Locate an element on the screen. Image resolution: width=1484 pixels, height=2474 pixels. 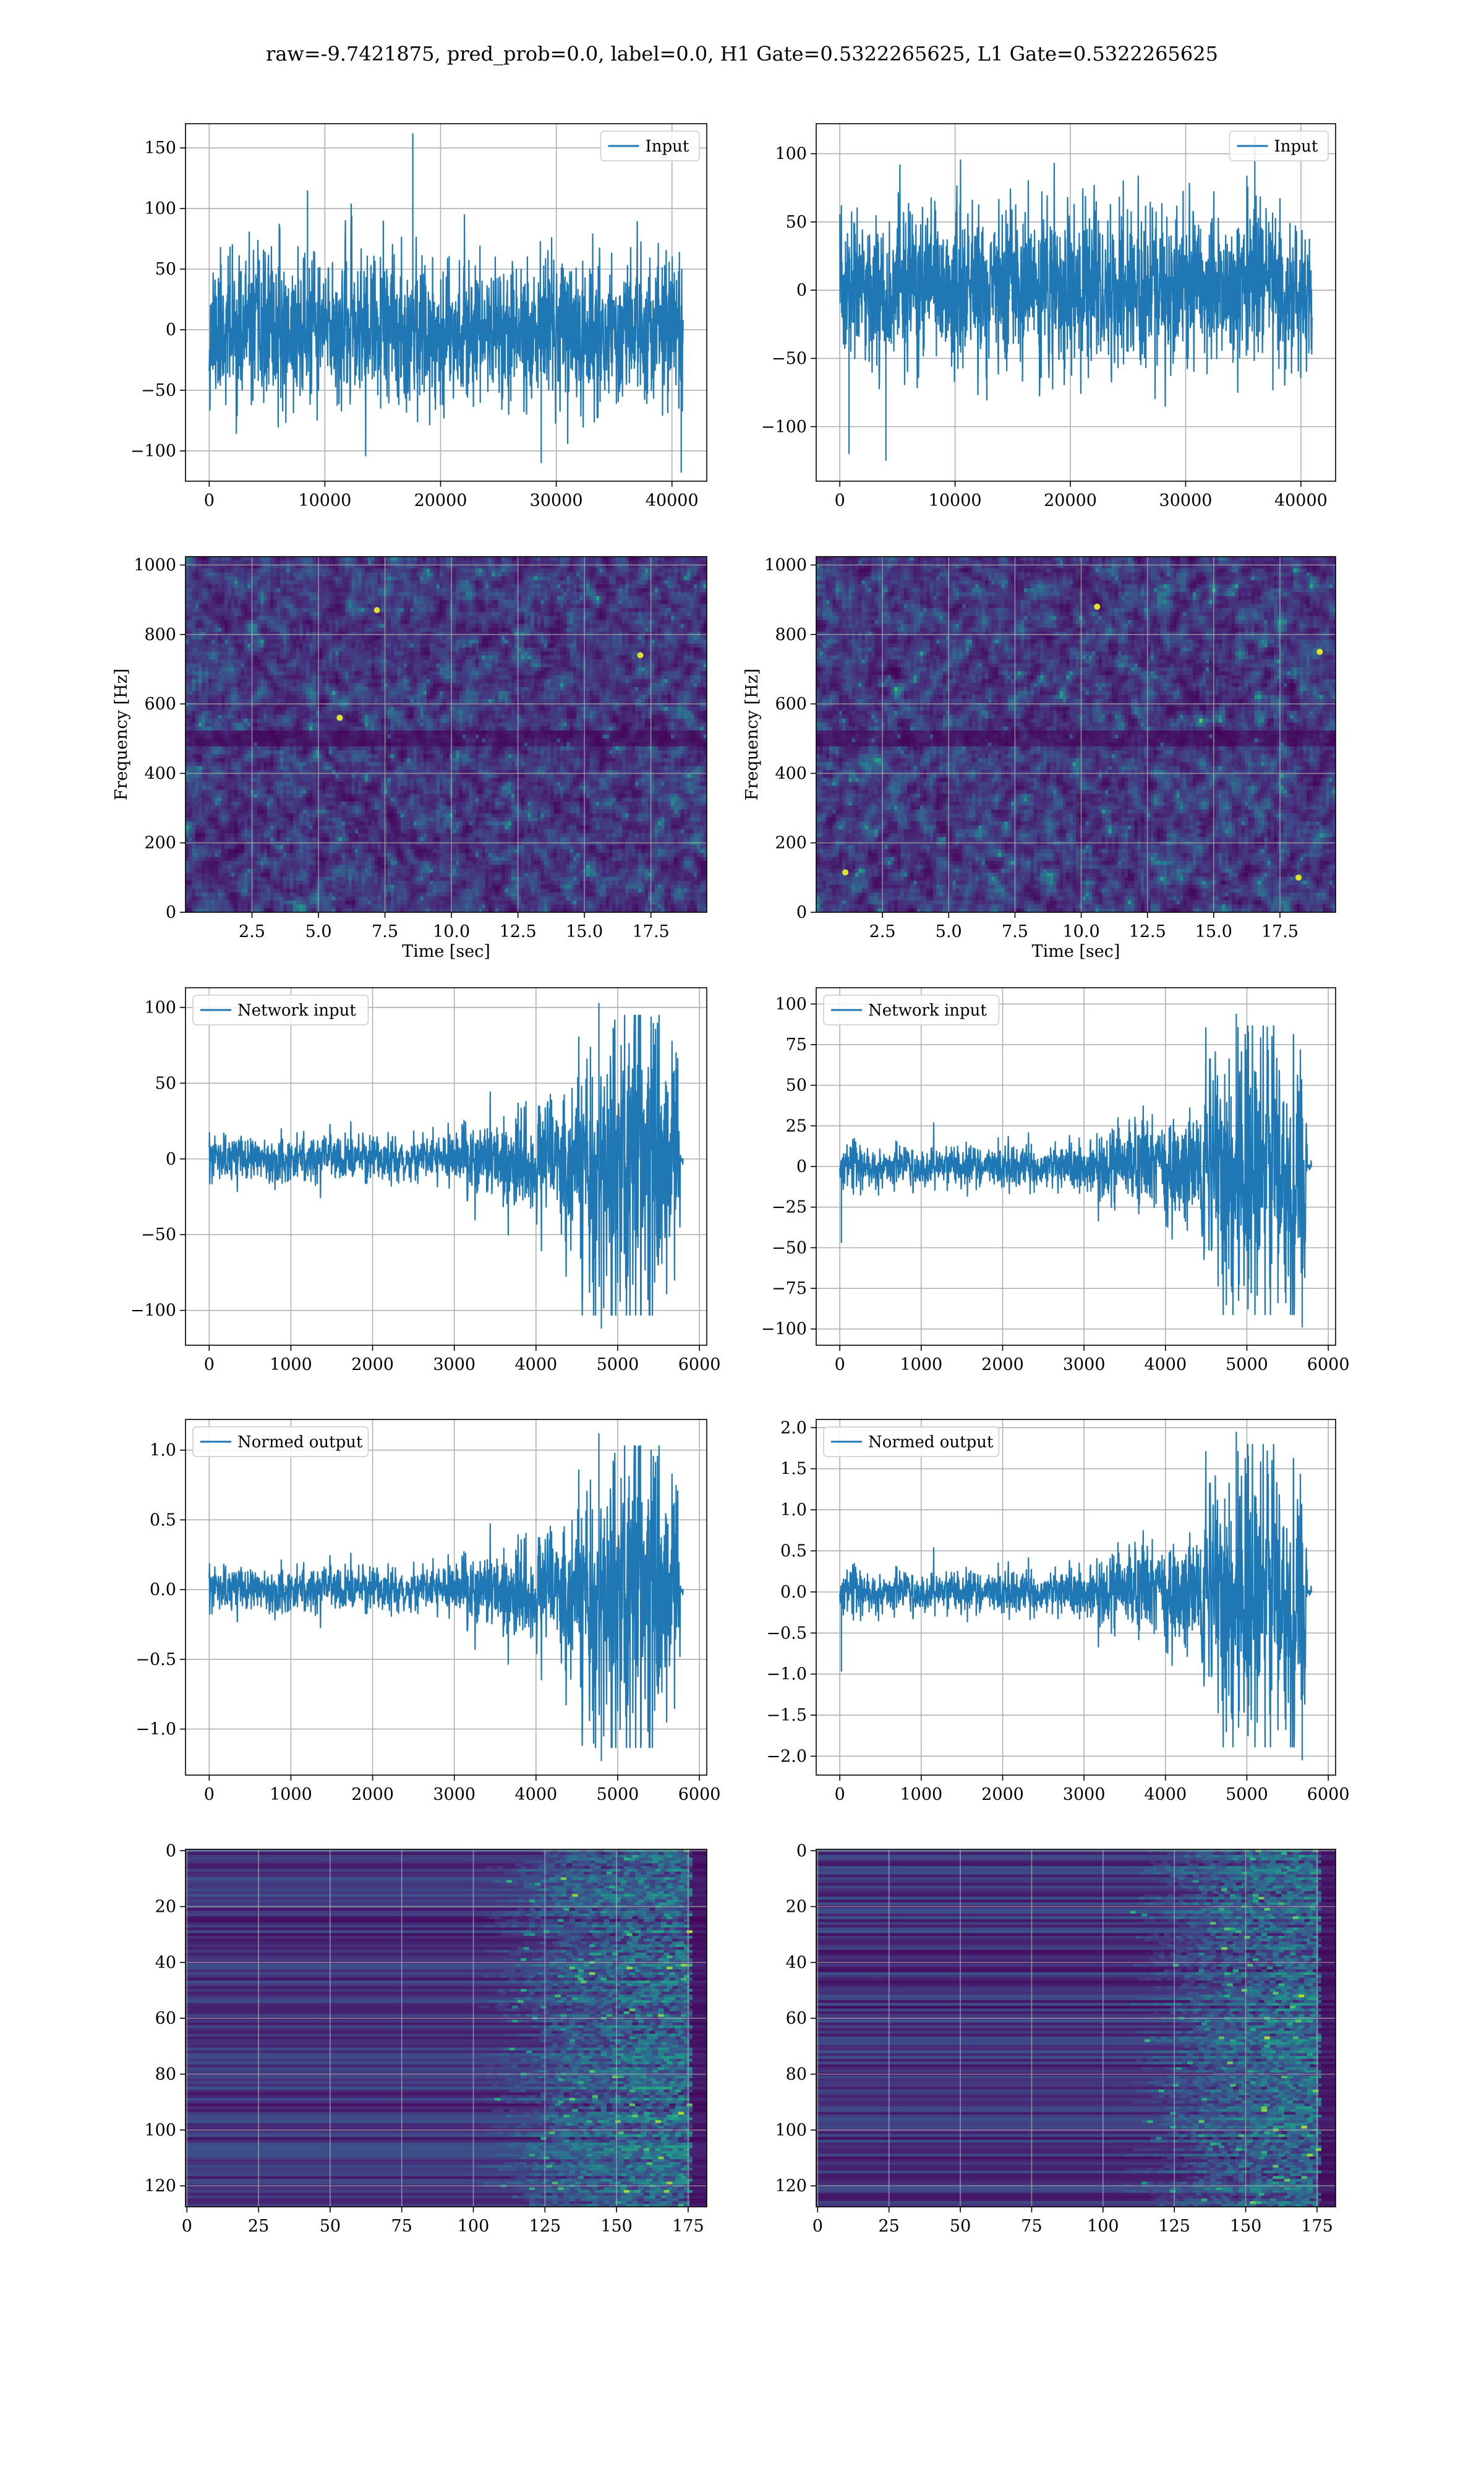
y-axis-label: Frequency [Hz] is located at coordinates (752, 734).